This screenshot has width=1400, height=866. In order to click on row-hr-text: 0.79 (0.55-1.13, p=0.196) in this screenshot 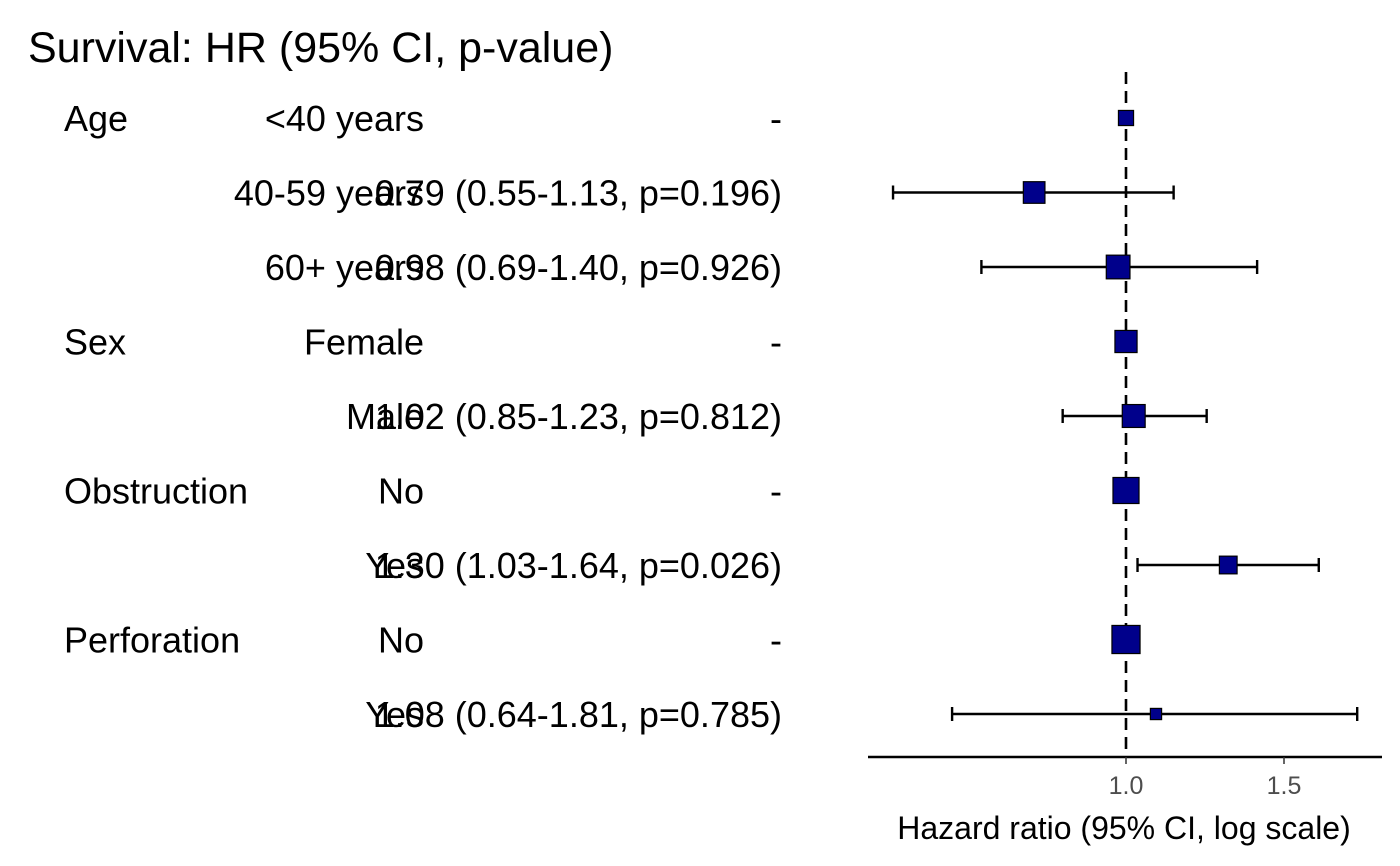, I will do `click(578, 193)`.